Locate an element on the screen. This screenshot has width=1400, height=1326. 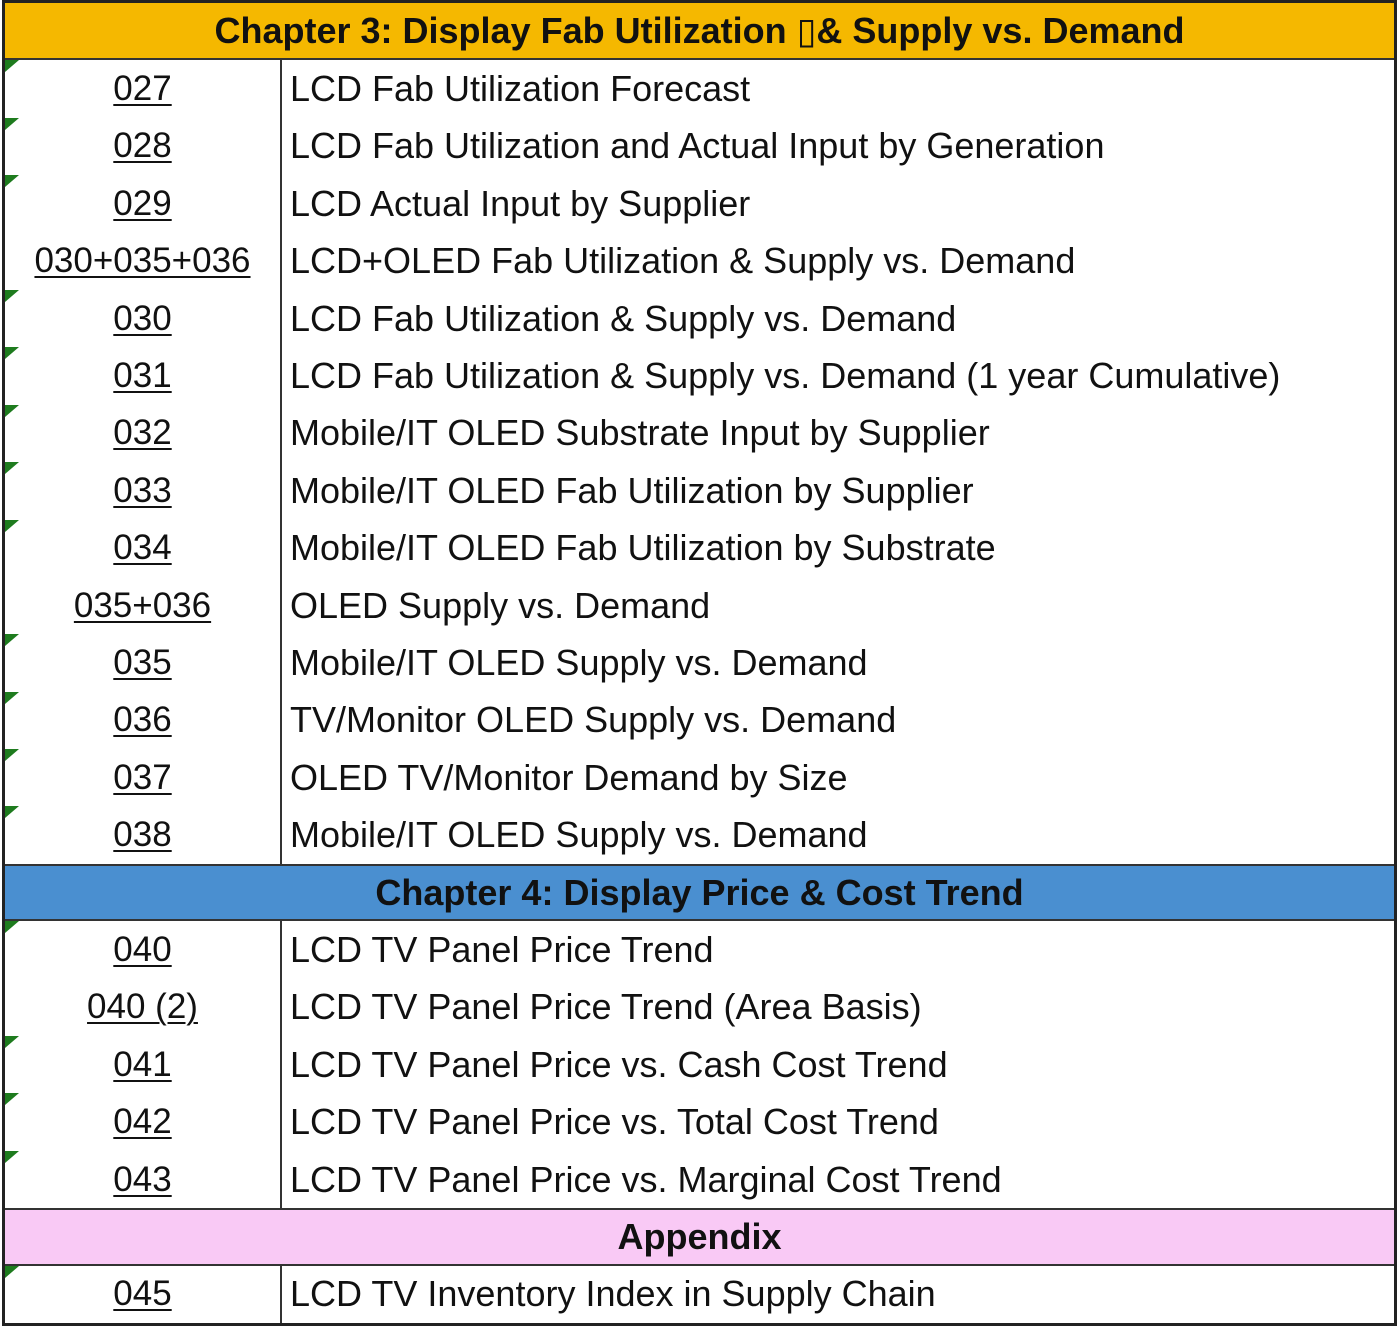
page-number-cell: 029 is located at coordinates (143, 204).